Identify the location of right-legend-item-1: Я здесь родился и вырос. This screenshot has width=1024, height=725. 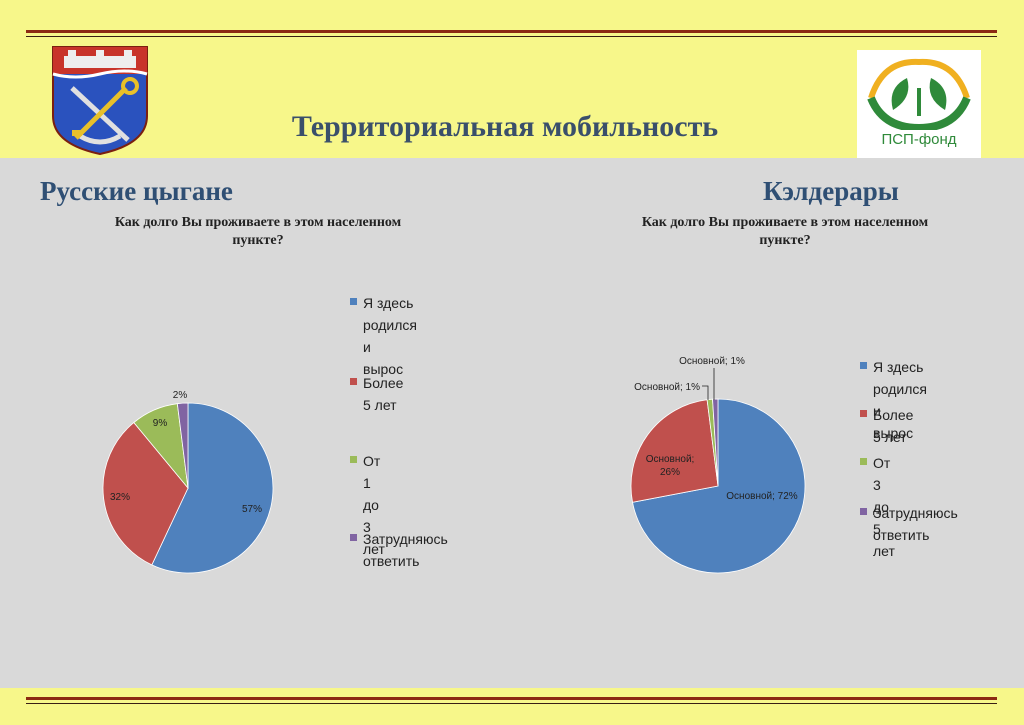
(893, 400).